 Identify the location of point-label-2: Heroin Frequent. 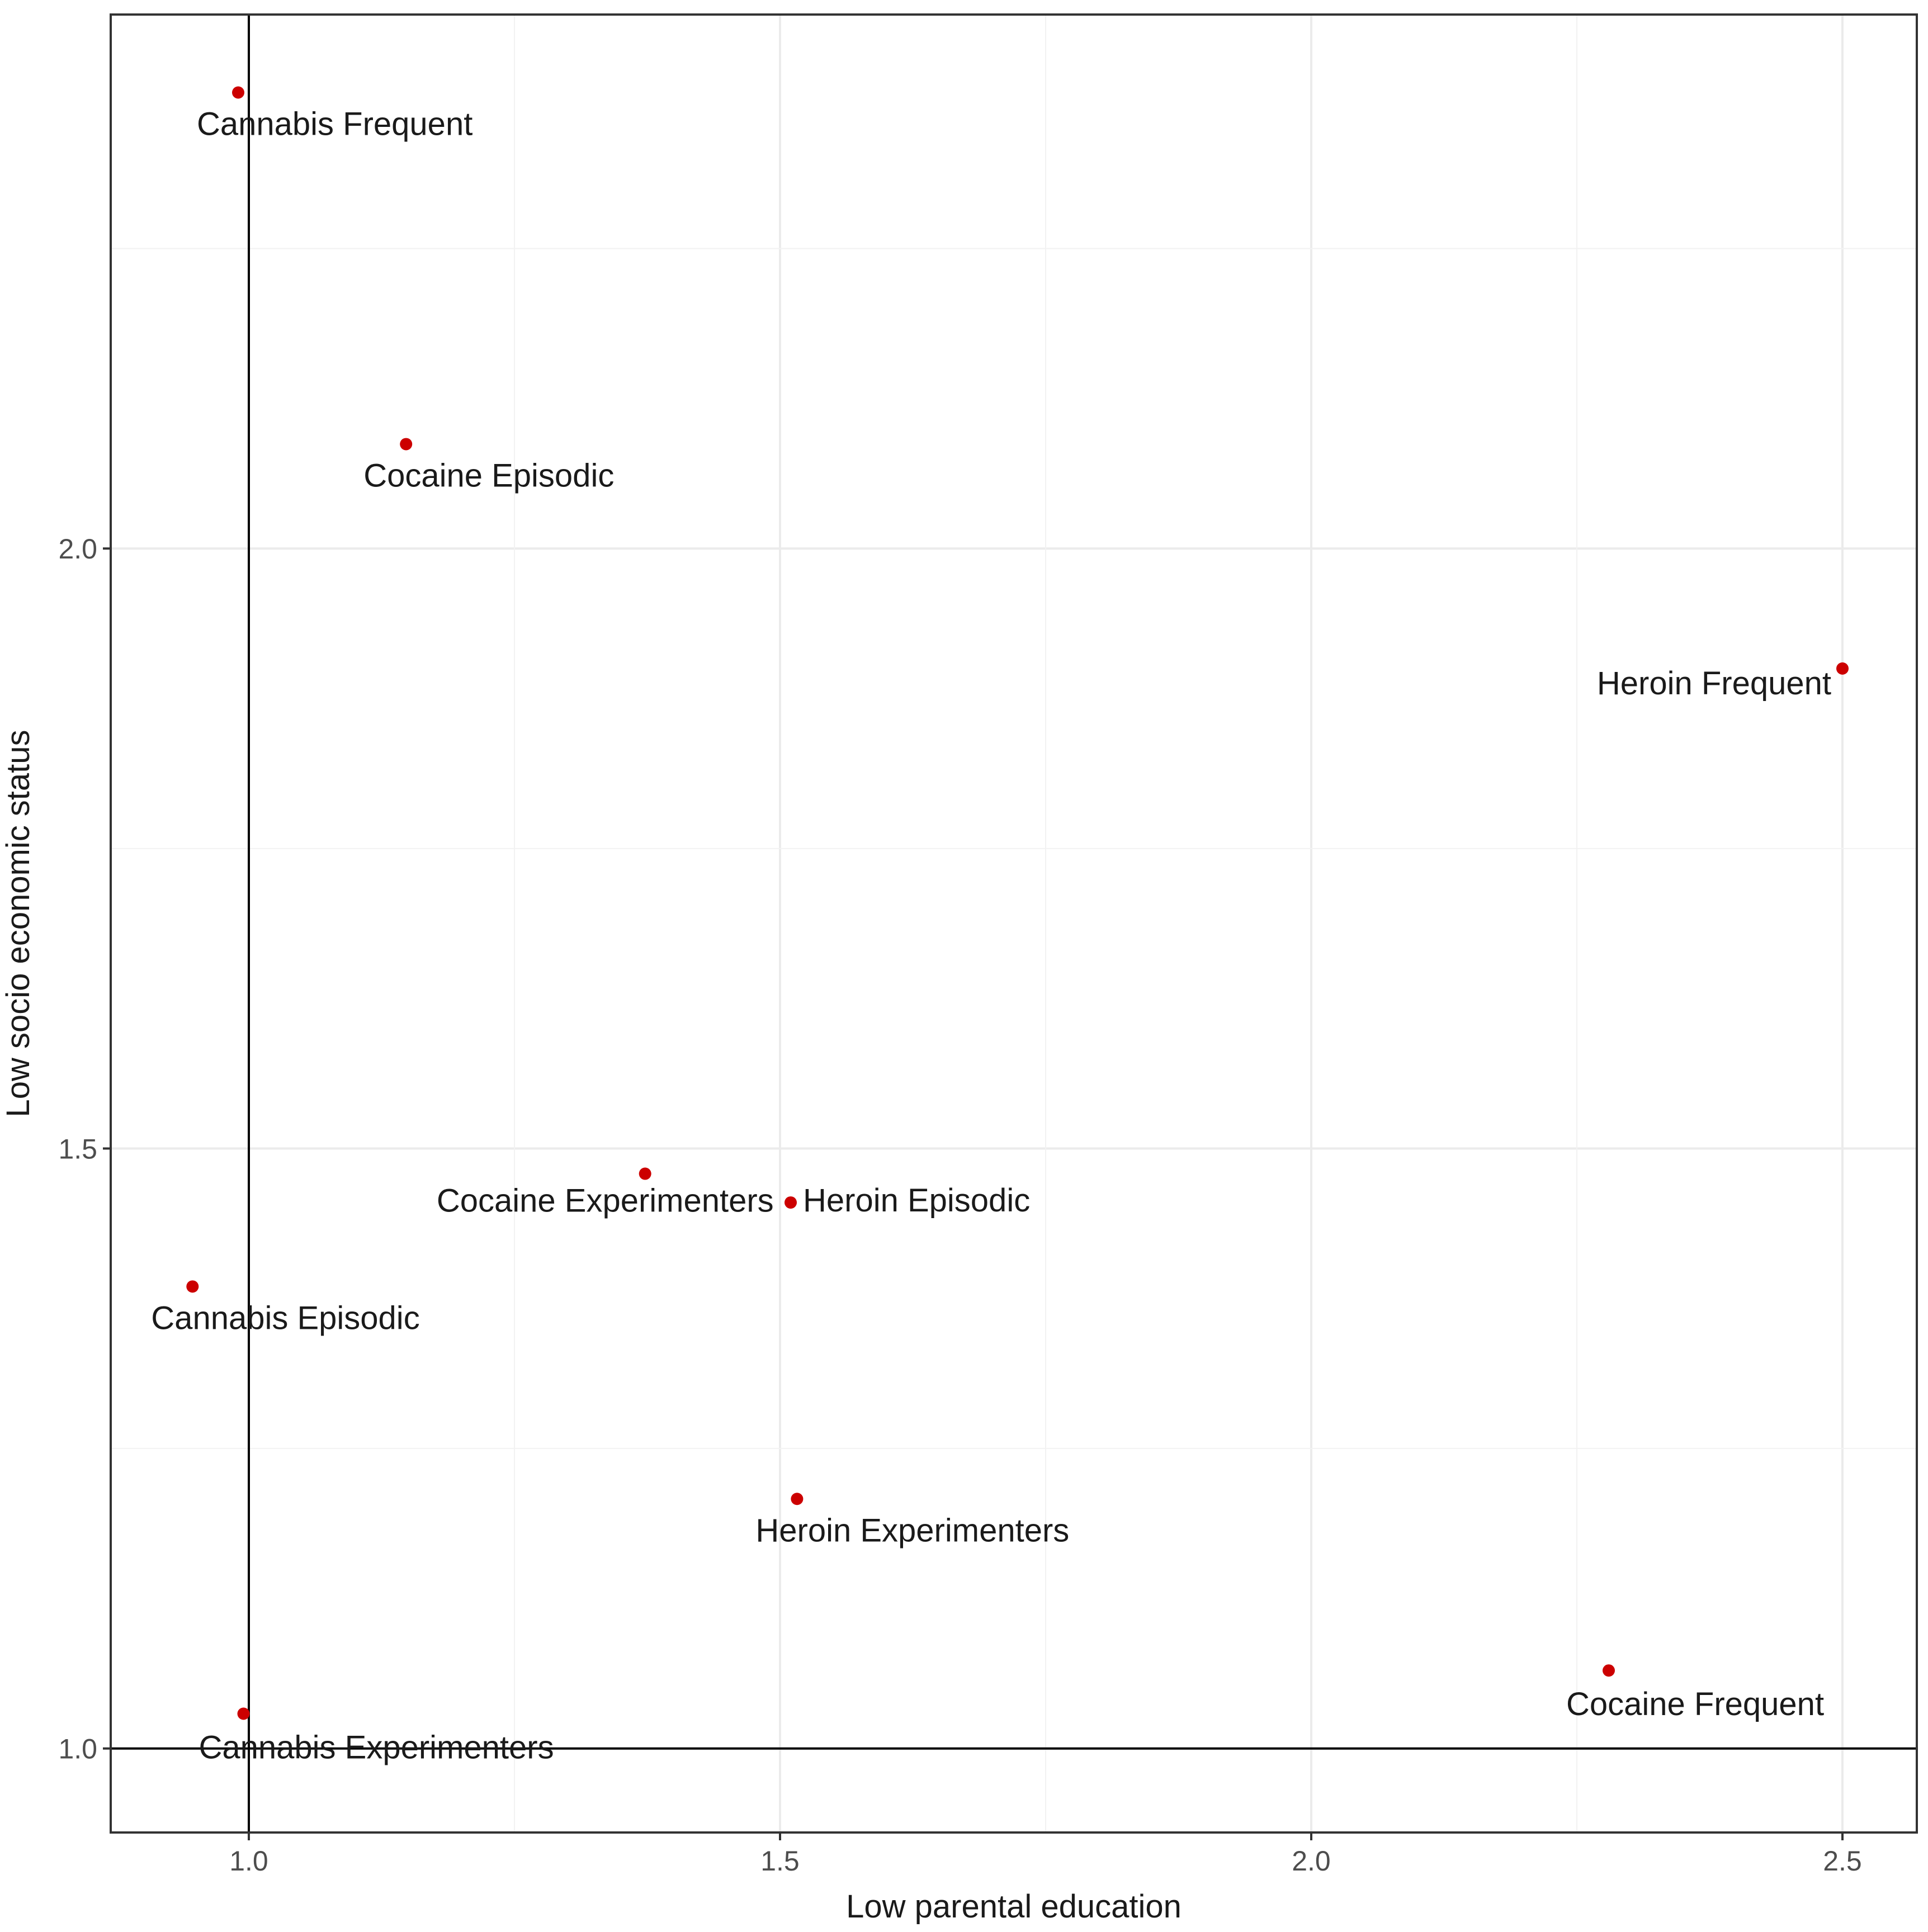
(1714, 683).